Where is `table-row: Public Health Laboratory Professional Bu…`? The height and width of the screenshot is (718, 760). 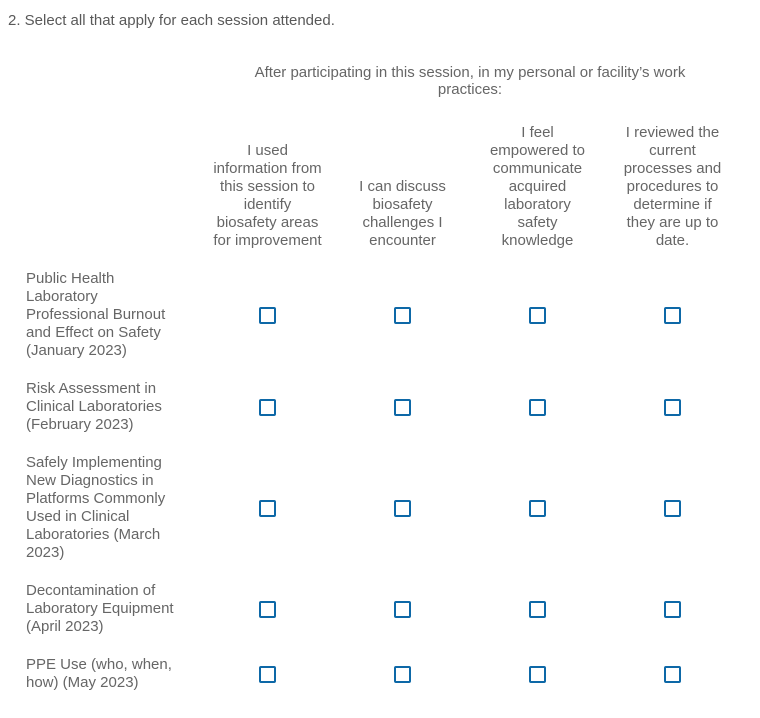
table-row: Public Health Laboratory Professional Bu… is located at coordinates (393, 315).